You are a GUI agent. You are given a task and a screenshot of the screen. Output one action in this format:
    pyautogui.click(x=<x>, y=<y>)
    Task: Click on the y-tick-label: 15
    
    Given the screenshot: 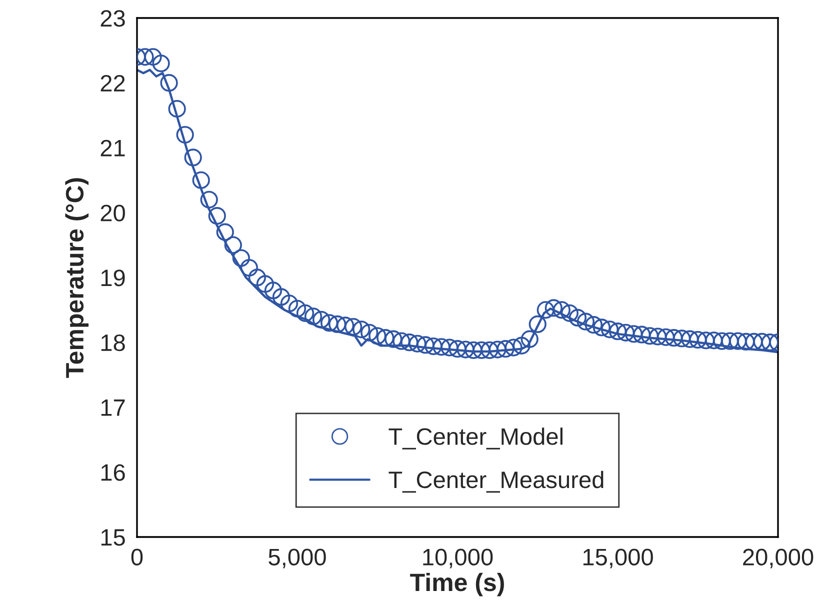 What is the action you would take?
    pyautogui.click(x=113, y=537)
    